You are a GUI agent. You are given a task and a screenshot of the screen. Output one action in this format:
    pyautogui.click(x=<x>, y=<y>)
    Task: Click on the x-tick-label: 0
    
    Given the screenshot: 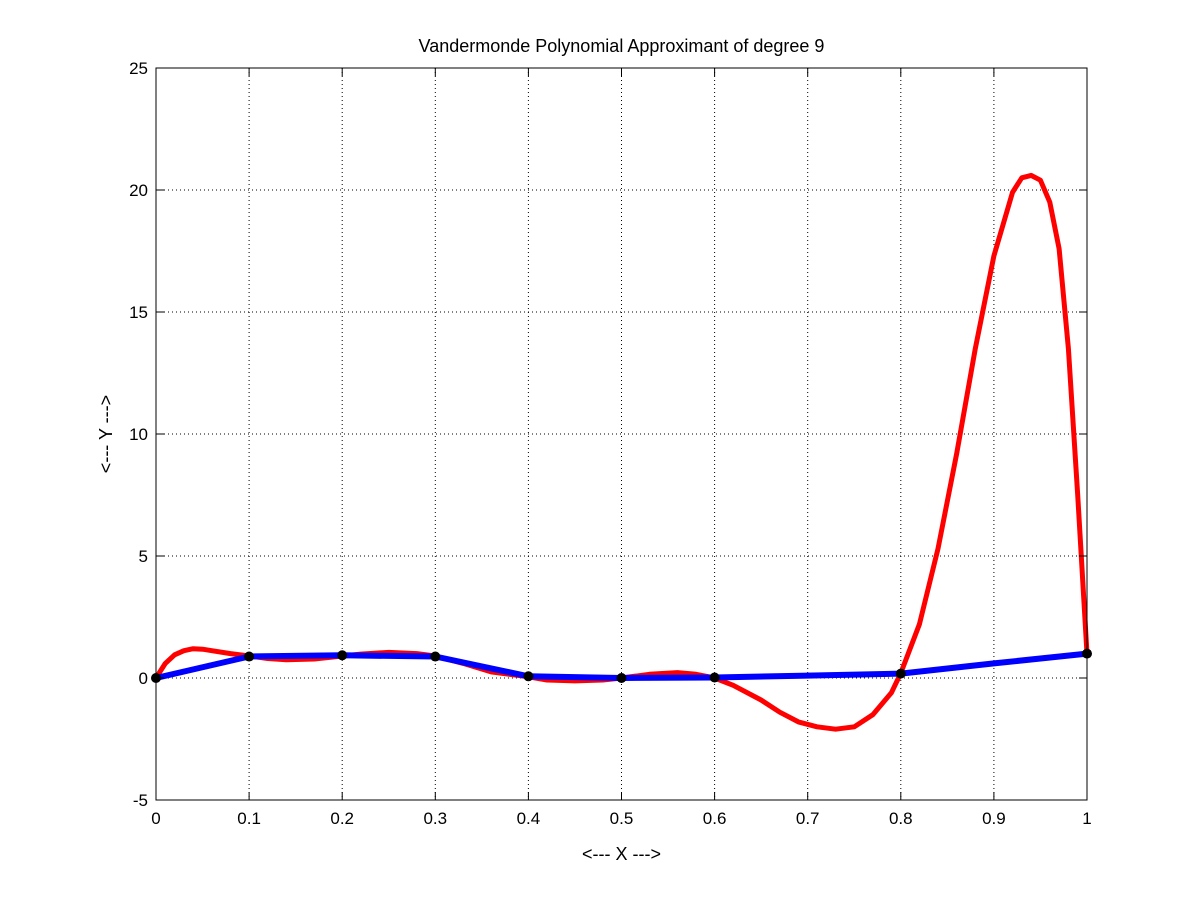 What is the action you would take?
    pyautogui.click(x=155, y=818)
    